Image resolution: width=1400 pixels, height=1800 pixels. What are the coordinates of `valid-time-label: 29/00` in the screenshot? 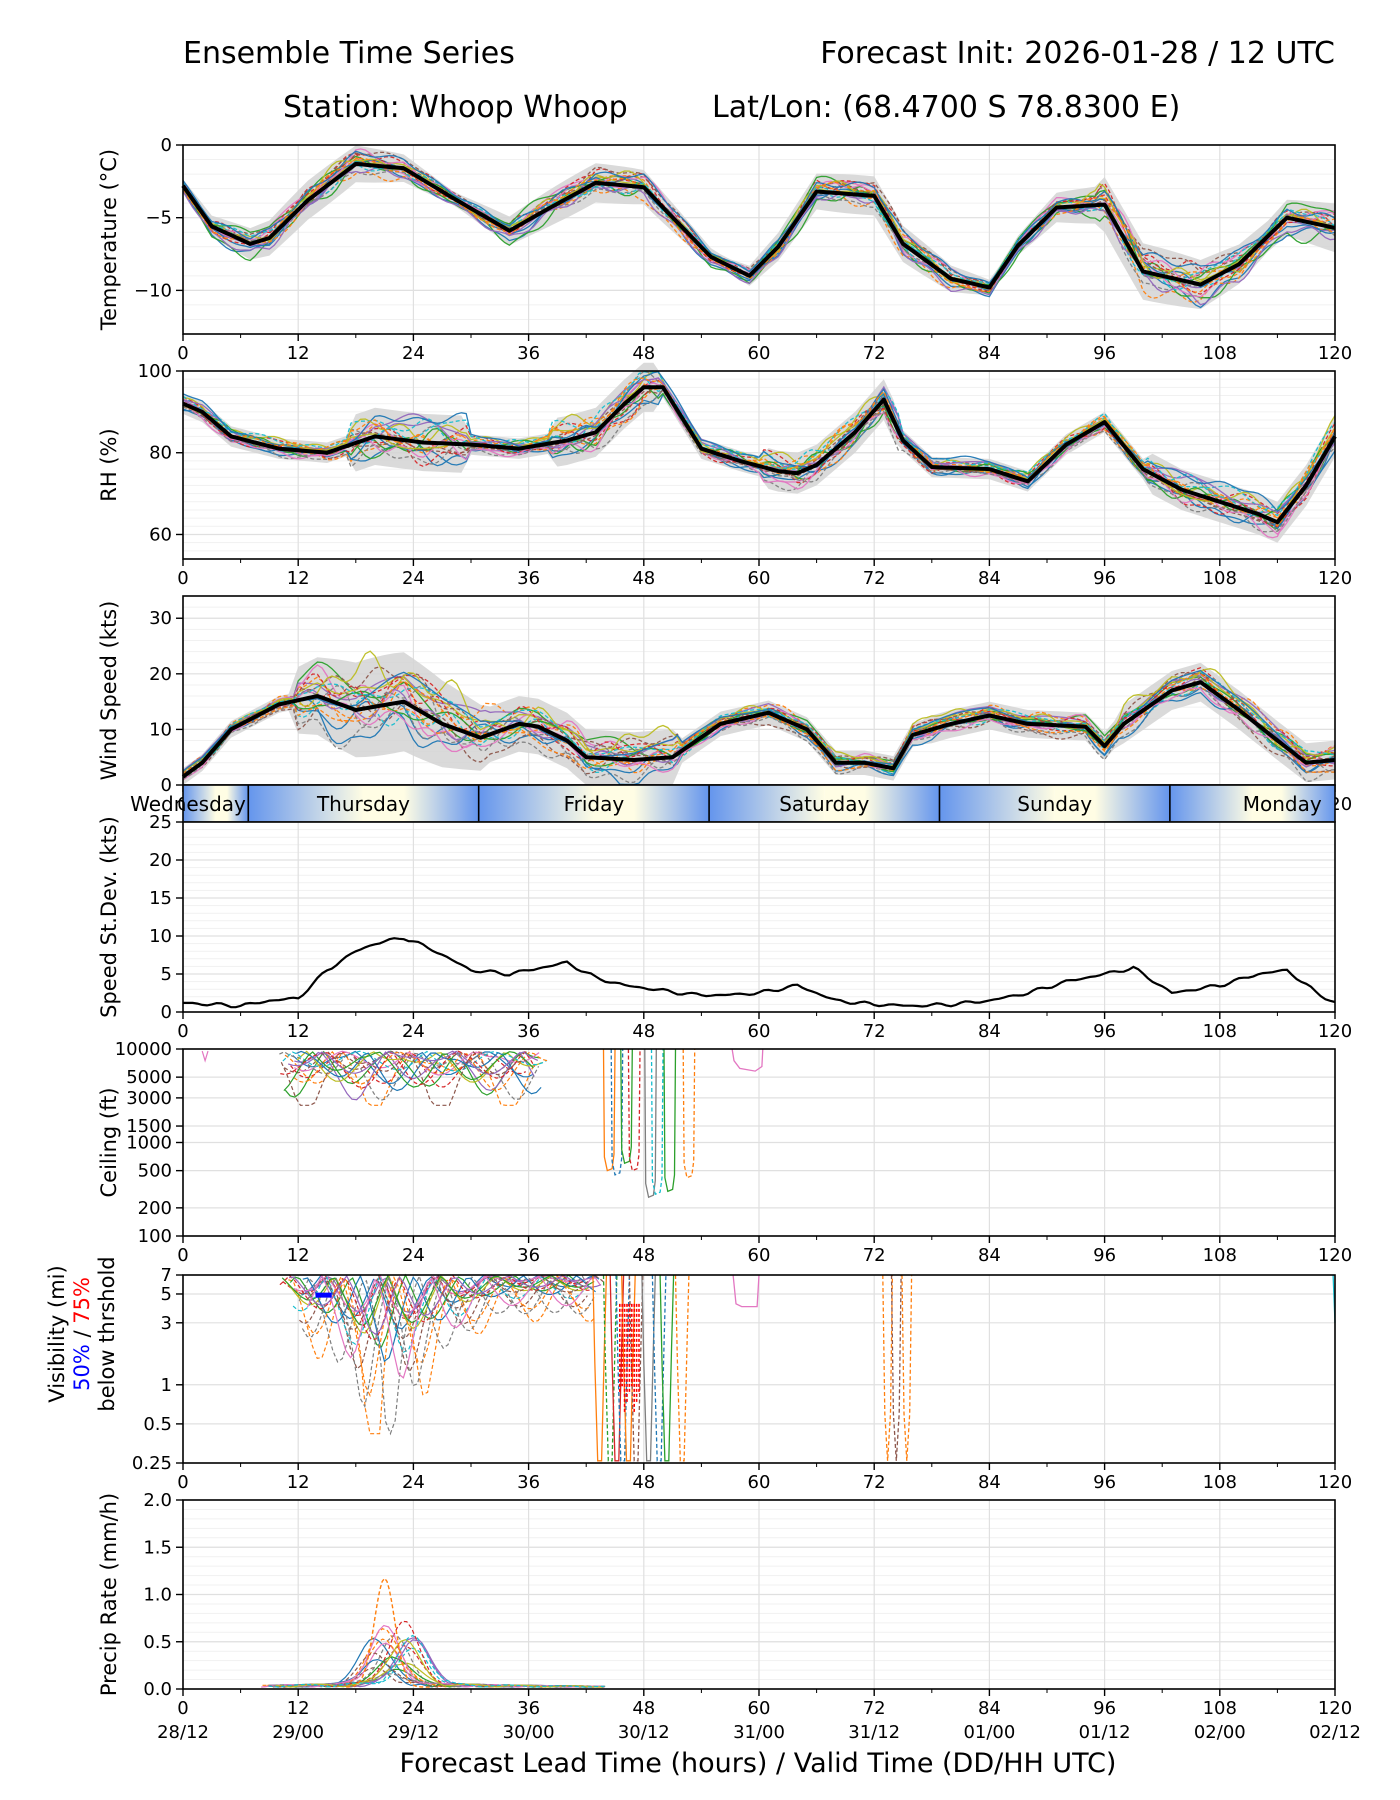 It's located at (298, 1732).